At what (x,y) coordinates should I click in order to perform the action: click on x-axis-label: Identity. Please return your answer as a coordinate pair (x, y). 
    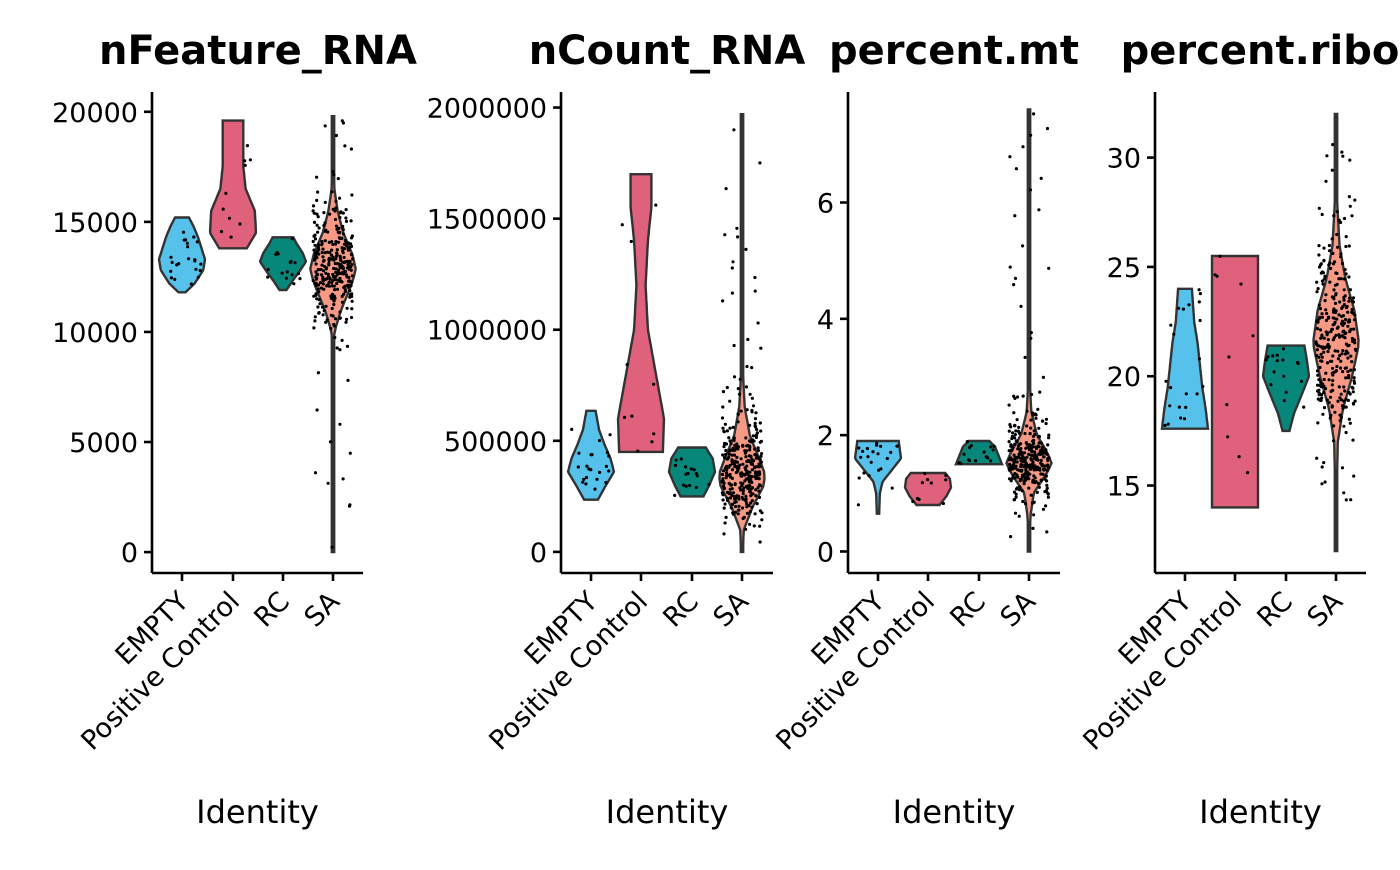
    Looking at the image, I should click on (667, 812).